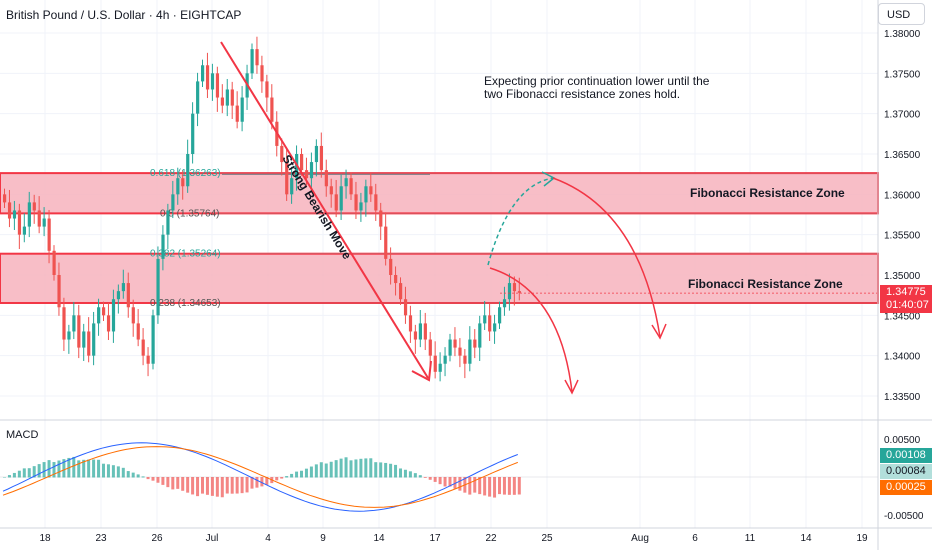 Image resolution: width=932 pixels, height=550 pixels. What do you see at coordinates (906, 455) in the screenshot?
I see `macd-histogram-tag: 0.00108` at bounding box center [906, 455].